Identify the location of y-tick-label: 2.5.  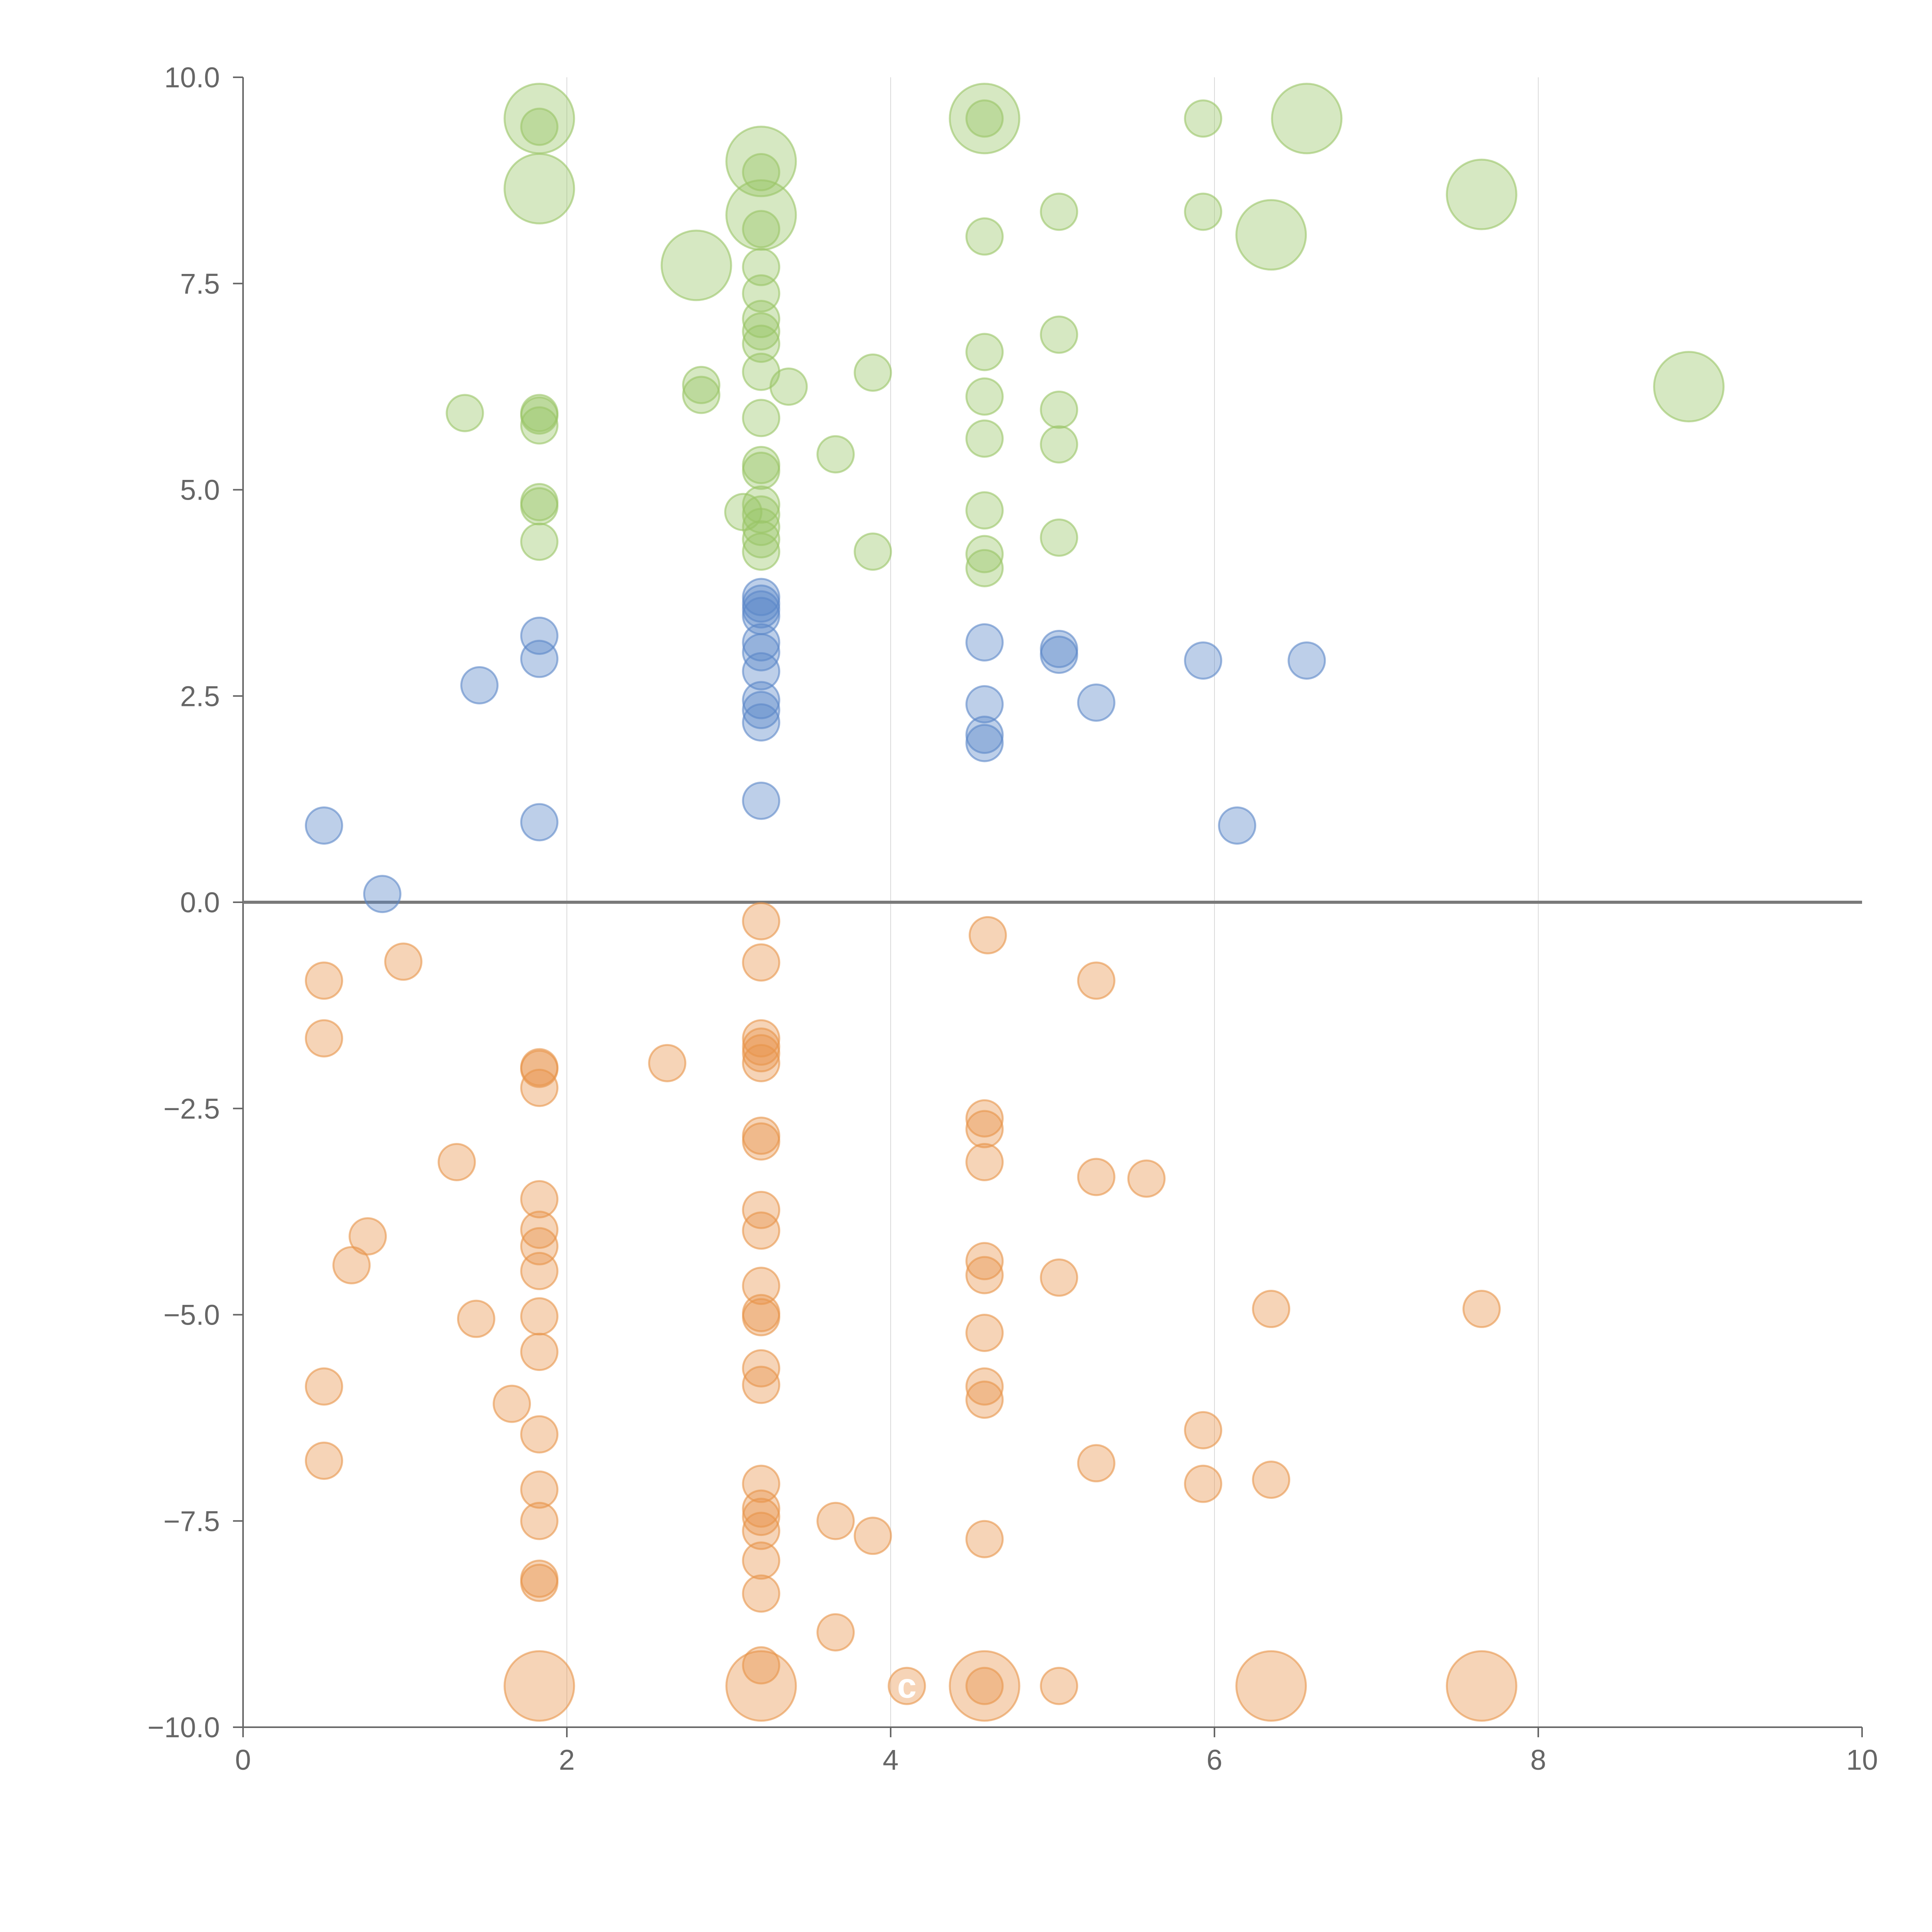
(200, 696).